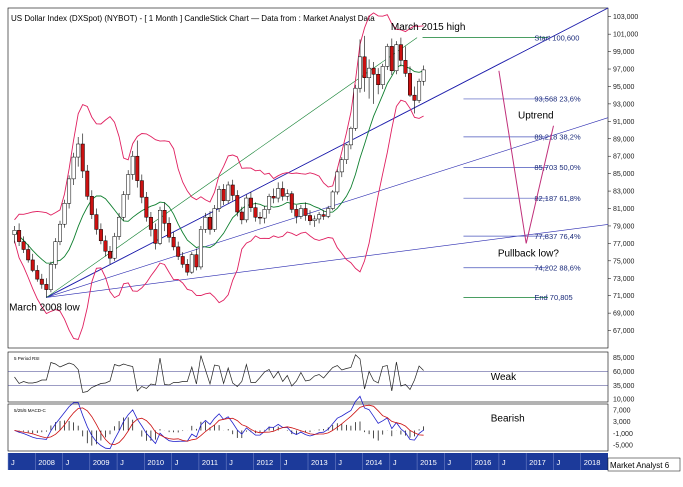 The image size is (683, 487). I want to click on macd-signal-line, so click(219, 425).